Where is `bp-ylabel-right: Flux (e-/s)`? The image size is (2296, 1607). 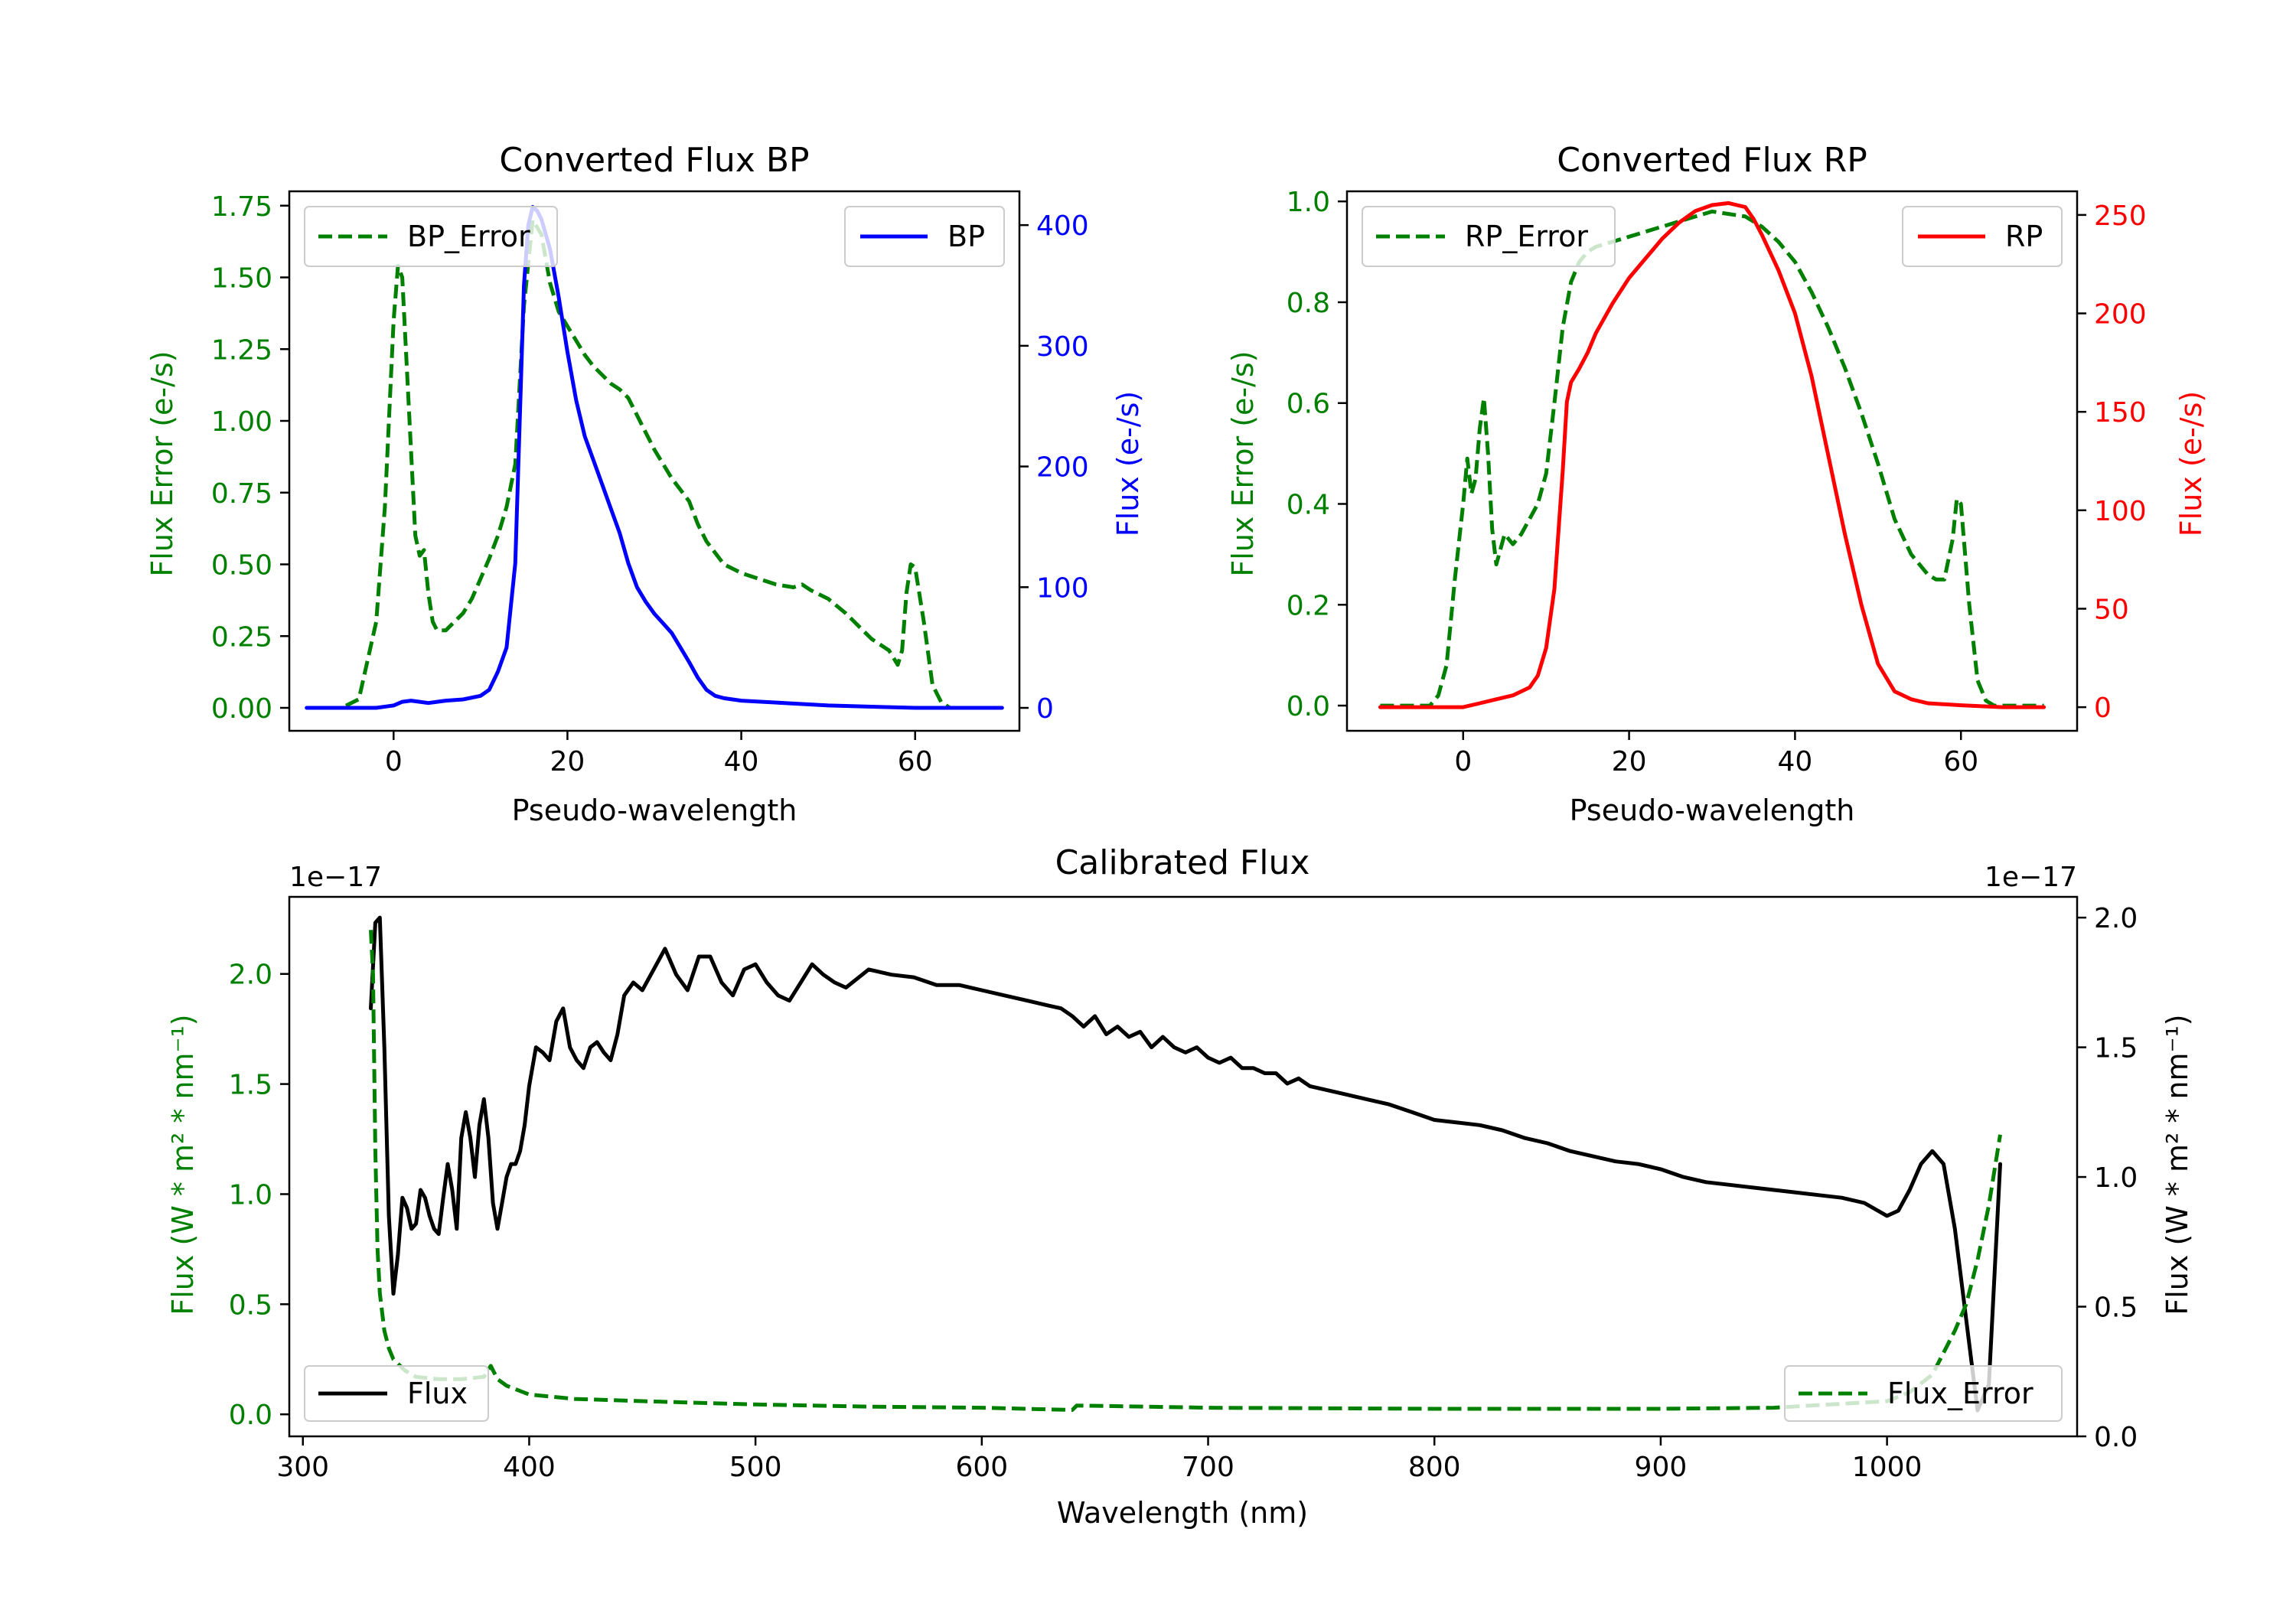
bp-ylabel-right: Flux (e-/s) is located at coordinates (1128, 463).